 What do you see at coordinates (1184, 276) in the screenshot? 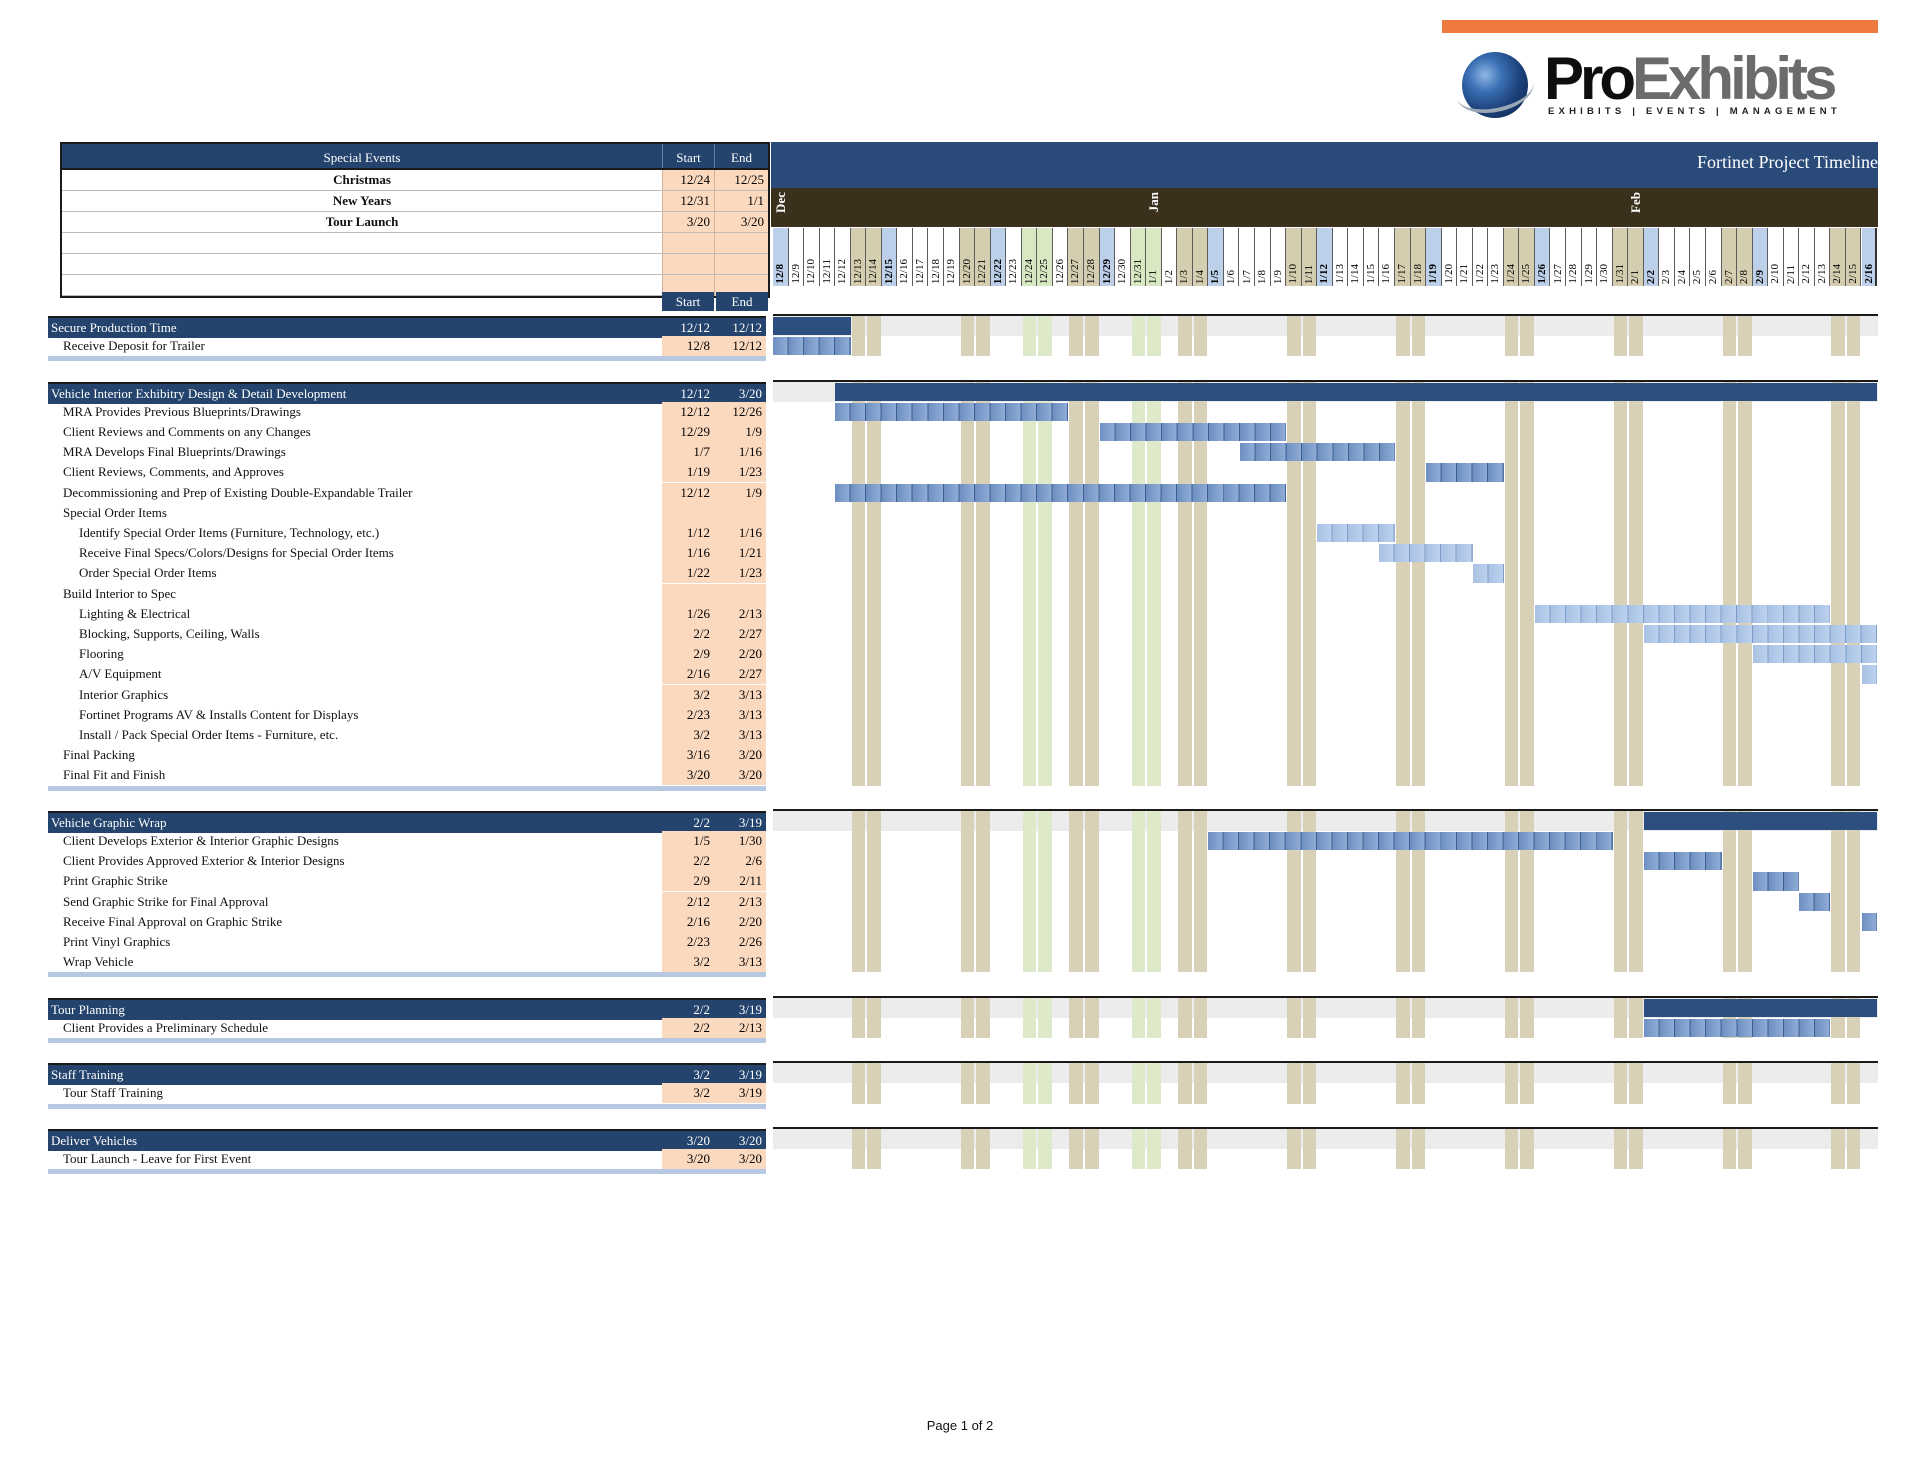
I see `day-label: 1/3` at bounding box center [1184, 276].